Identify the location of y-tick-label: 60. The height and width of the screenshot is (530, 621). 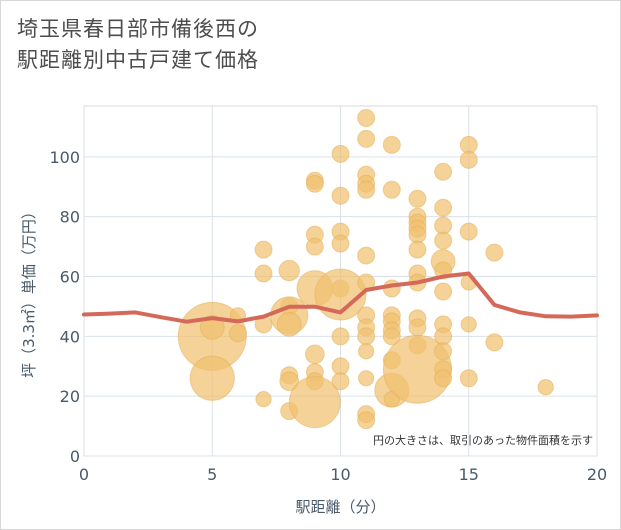
(70, 277).